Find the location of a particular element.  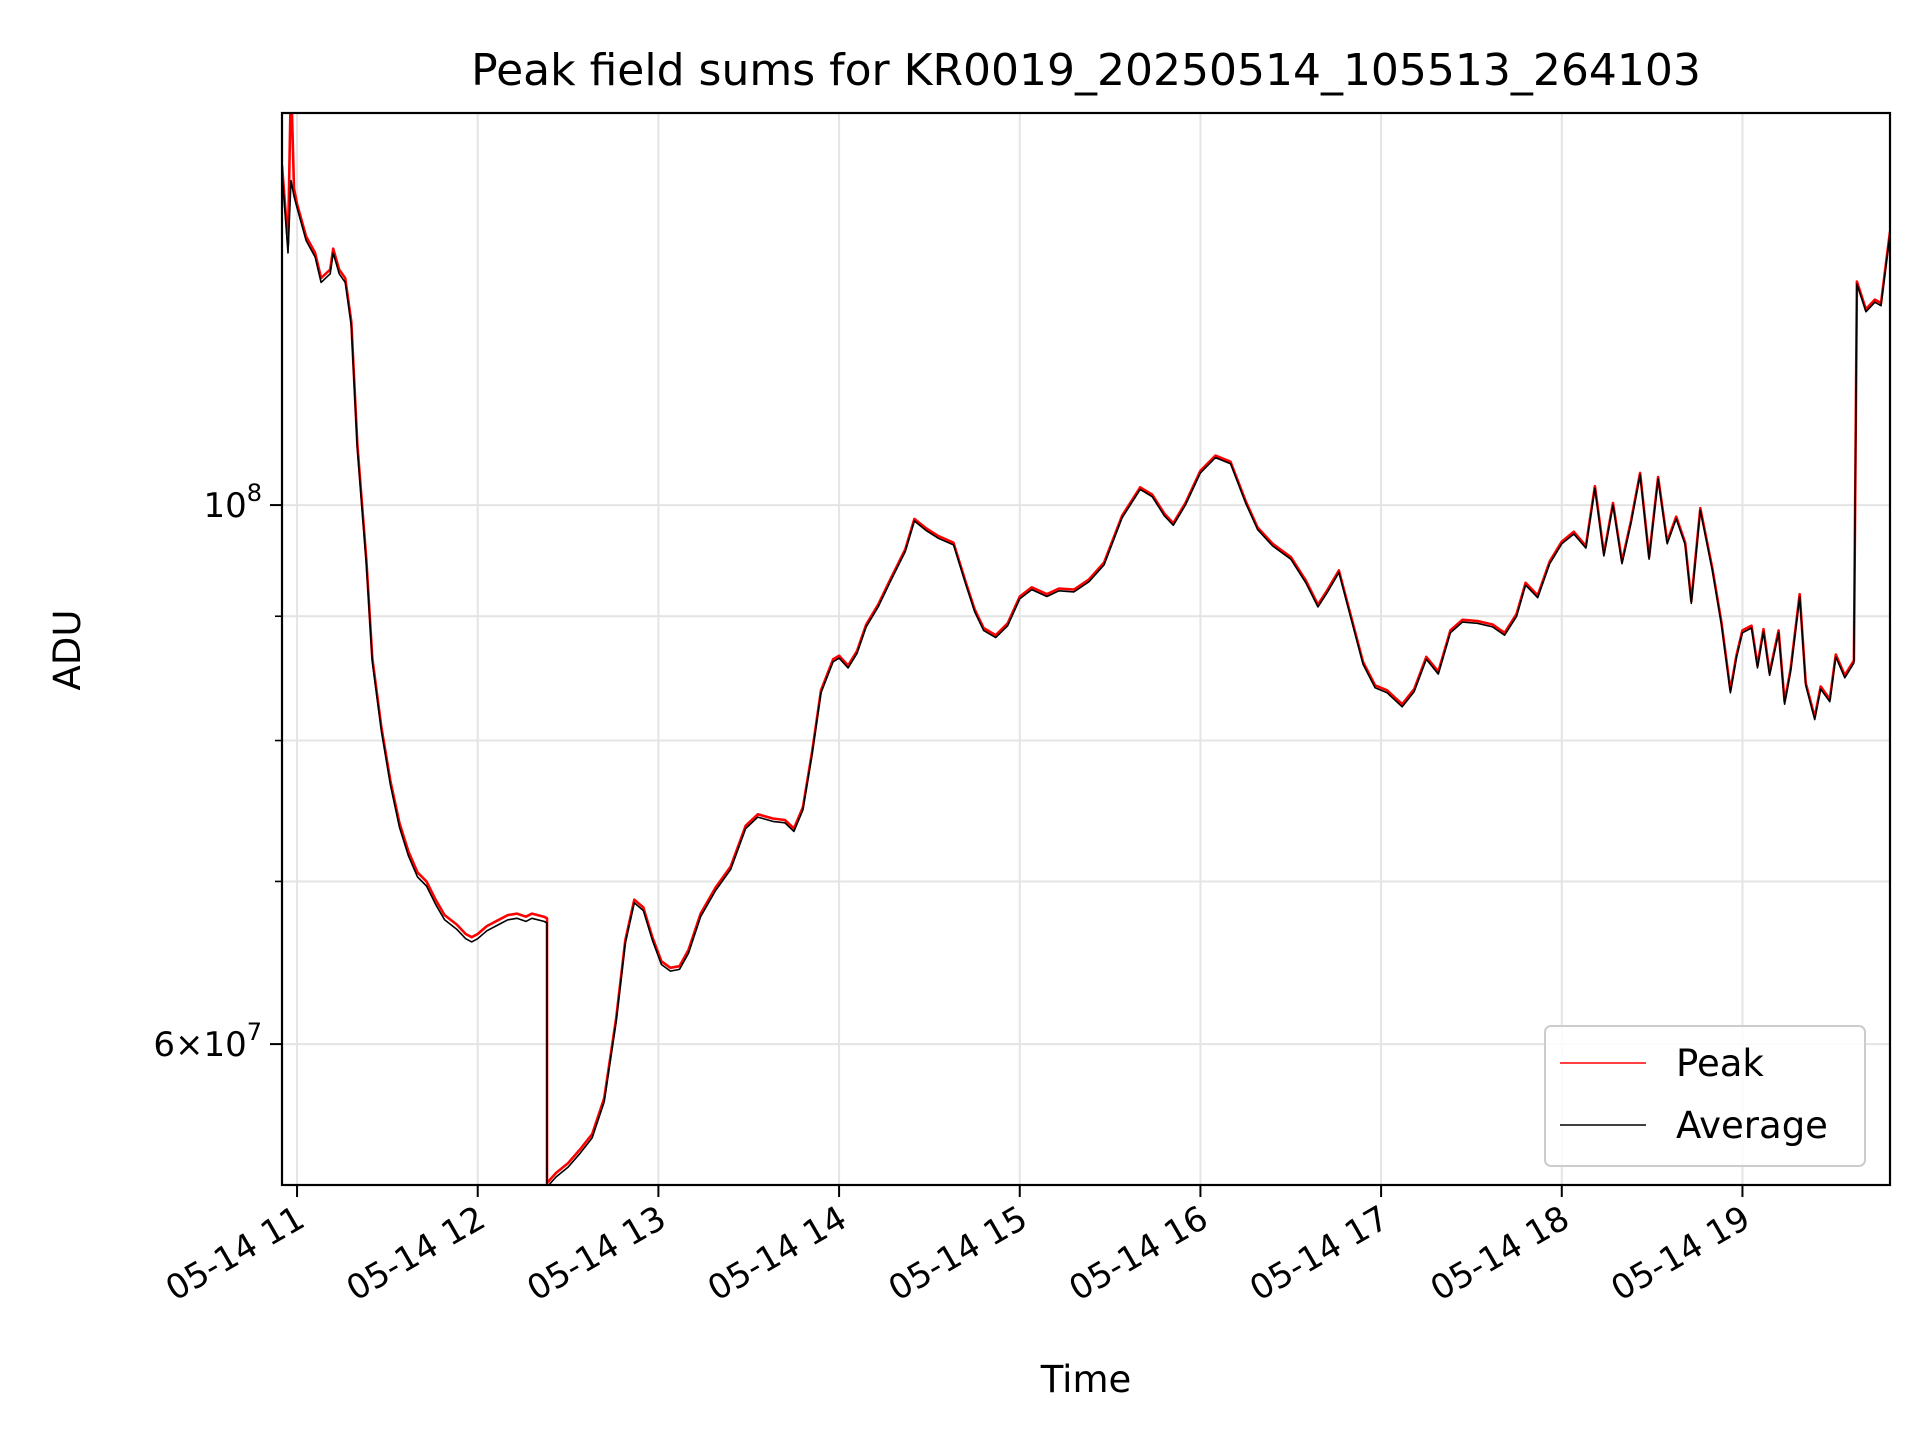

legend: Peak Average is located at coordinates (1705, 1096).